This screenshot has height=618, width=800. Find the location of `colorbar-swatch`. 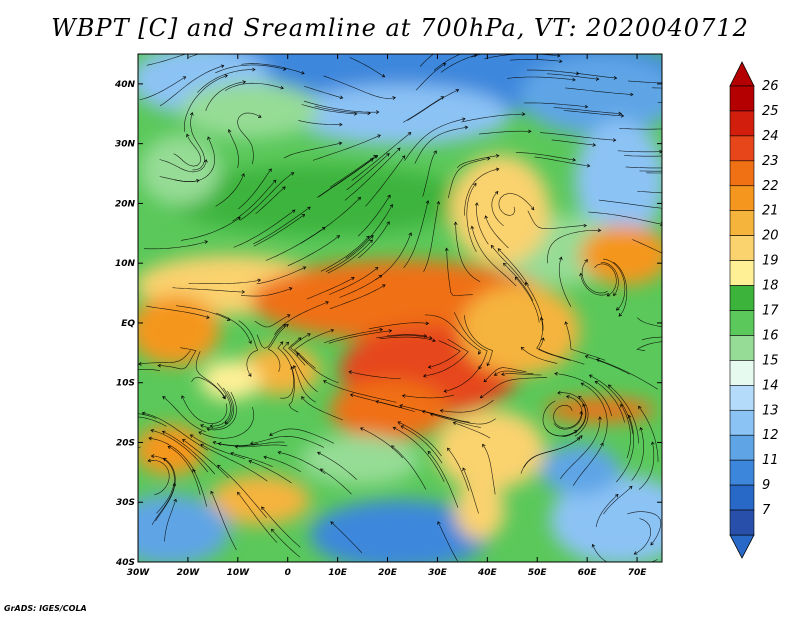

colorbar-swatch is located at coordinates (742, 248).